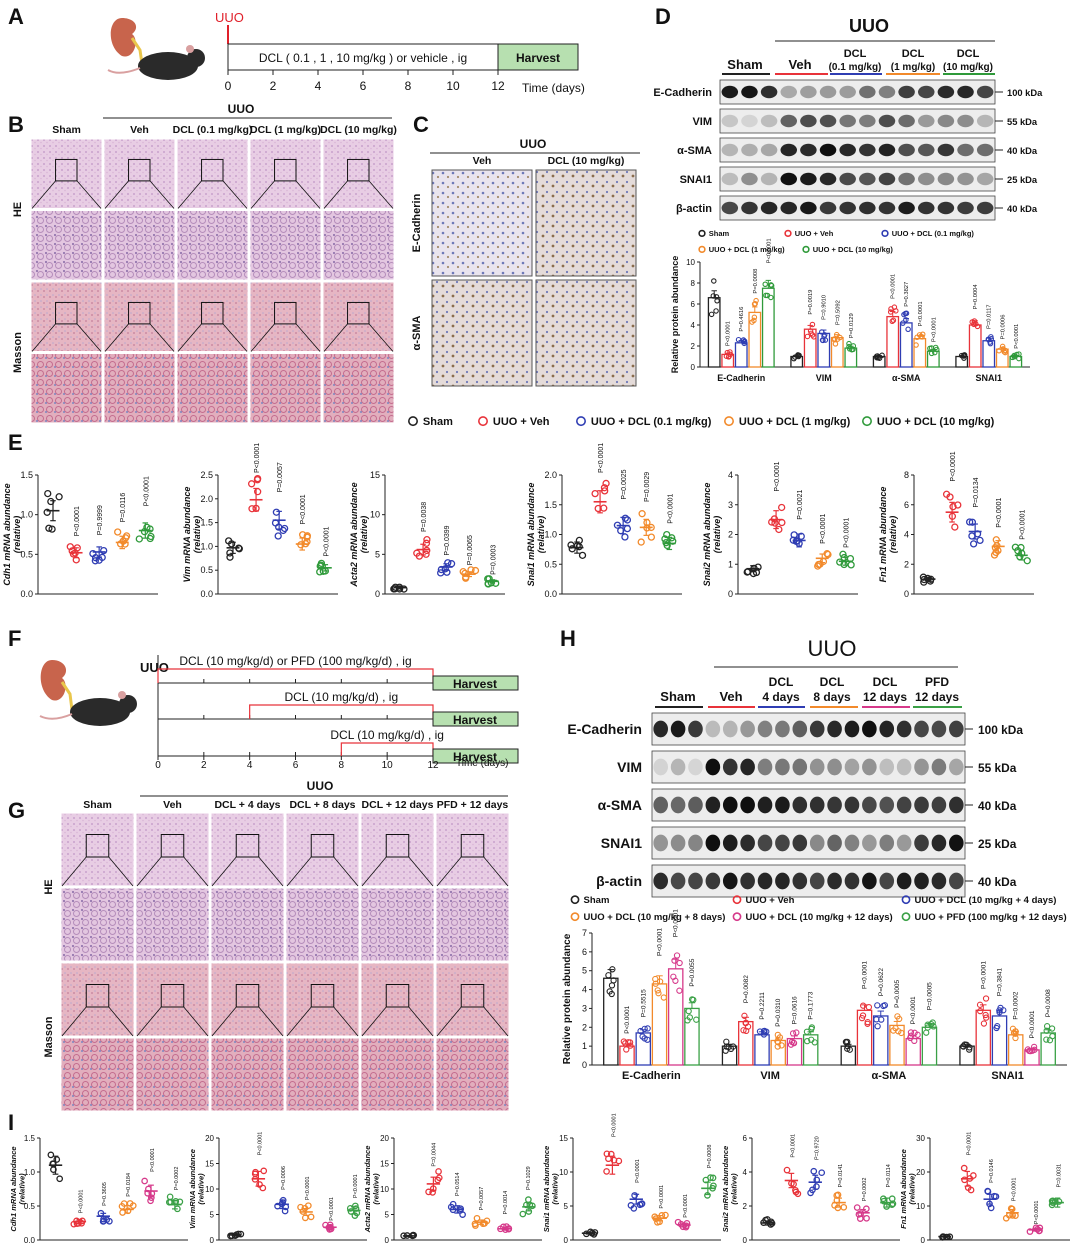 This screenshot has width=1080, height=1251. What do you see at coordinates (16, 810) in the screenshot?
I see `panel-label-g: G` at bounding box center [16, 810].